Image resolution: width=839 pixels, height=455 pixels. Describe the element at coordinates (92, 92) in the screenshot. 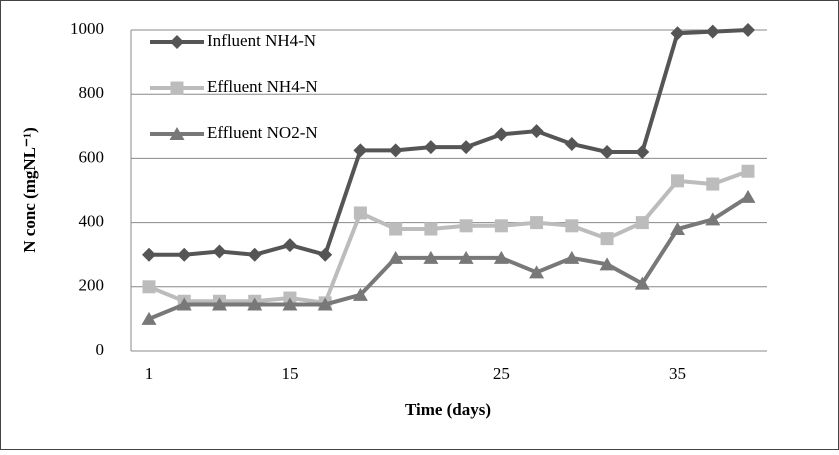

I see `y-tick-label: 800` at that location.